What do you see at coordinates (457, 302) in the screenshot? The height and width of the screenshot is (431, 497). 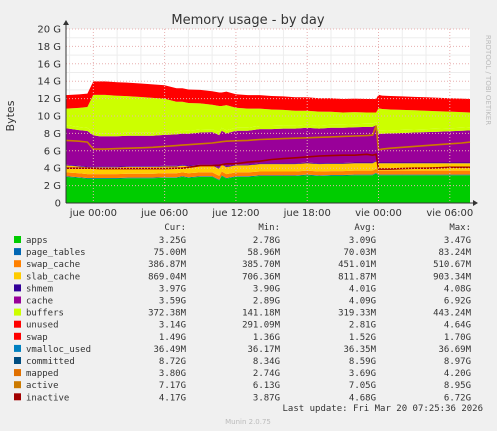 I see `legend-value-max: 6.92G` at bounding box center [457, 302].